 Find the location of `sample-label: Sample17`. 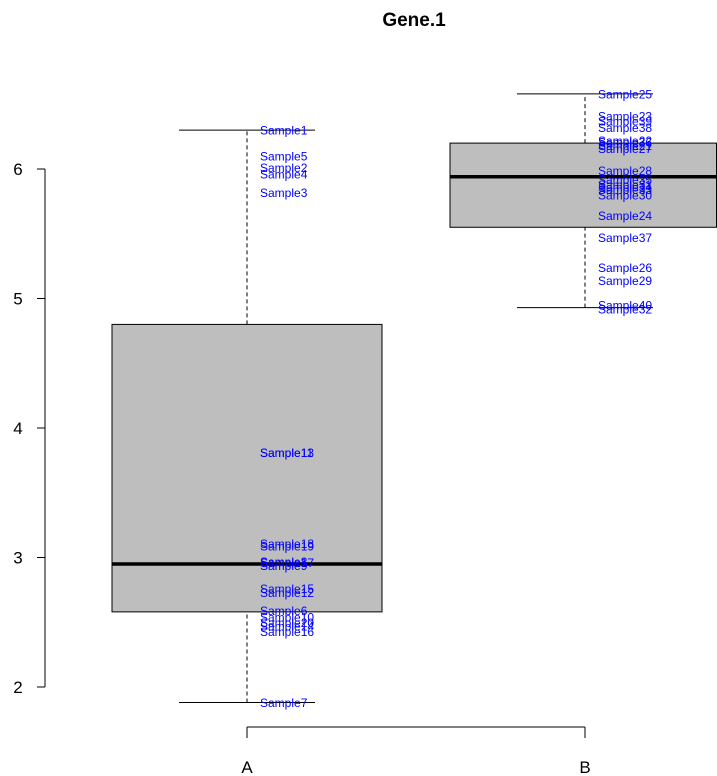

sample-label: Sample17 is located at coordinates (287, 563).